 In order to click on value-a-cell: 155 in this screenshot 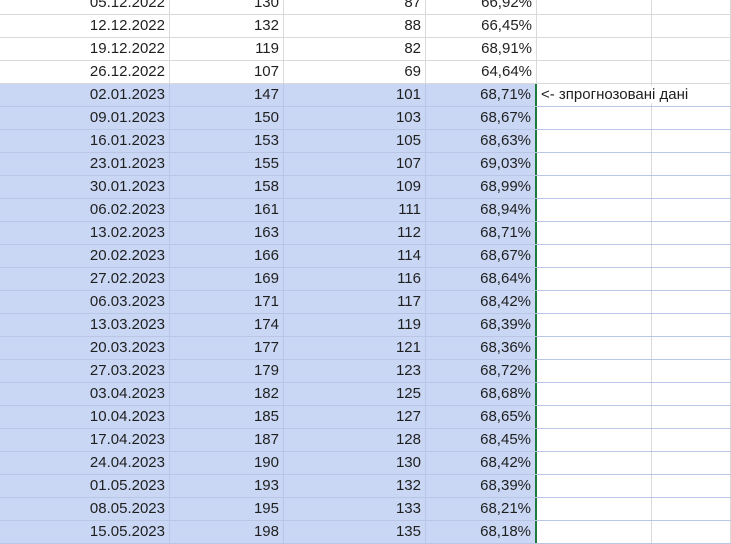, I will do `click(227, 164)`.